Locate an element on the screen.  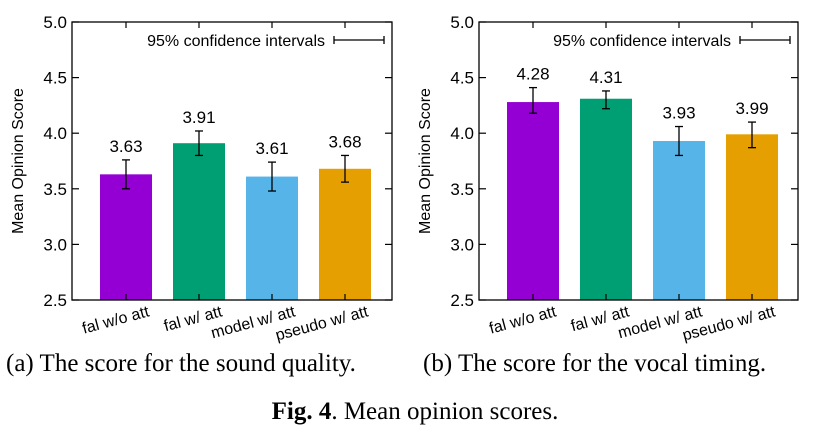
value-label-1: 4.28 is located at coordinates (532, 74).